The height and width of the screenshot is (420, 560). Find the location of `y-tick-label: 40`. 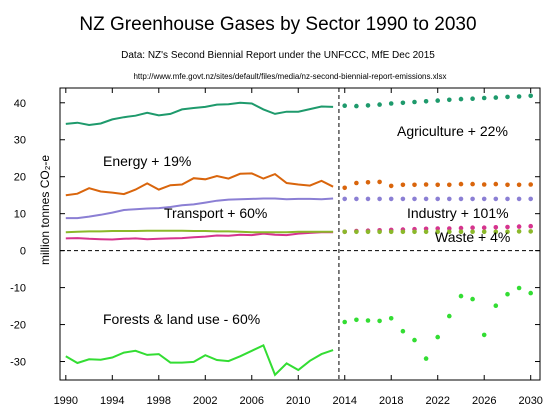

y-tick-label: 40 is located at coordinates (20, 104).